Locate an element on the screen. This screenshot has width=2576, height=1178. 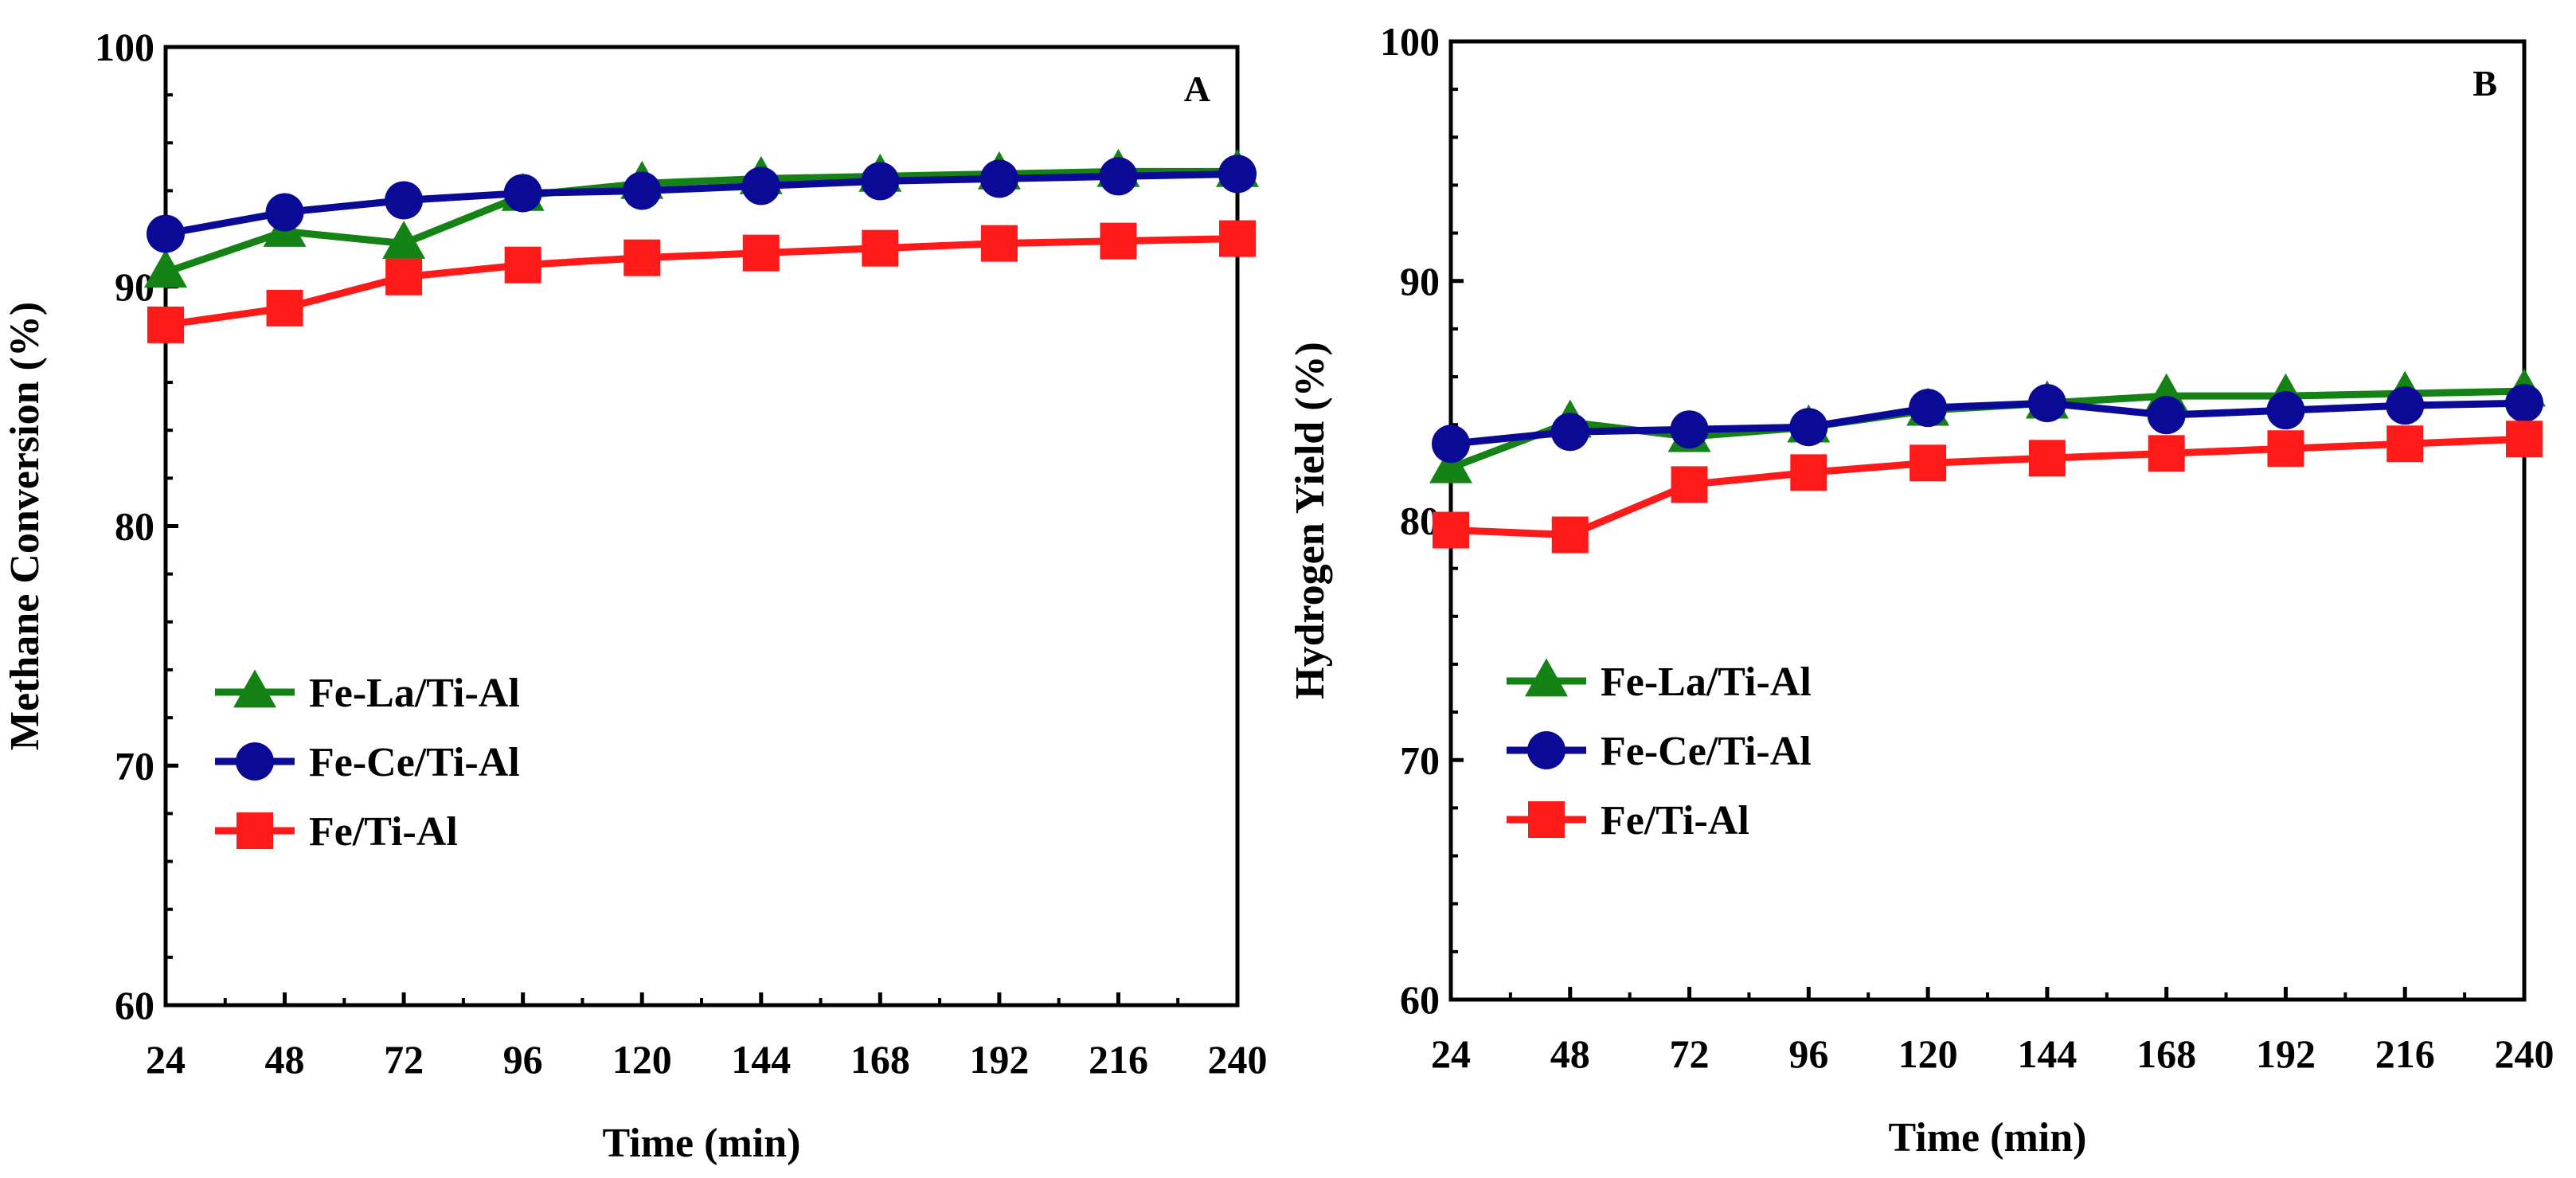
y-axis-label: Hydrogen Yield (%) is located at coordinates (1310, 520).